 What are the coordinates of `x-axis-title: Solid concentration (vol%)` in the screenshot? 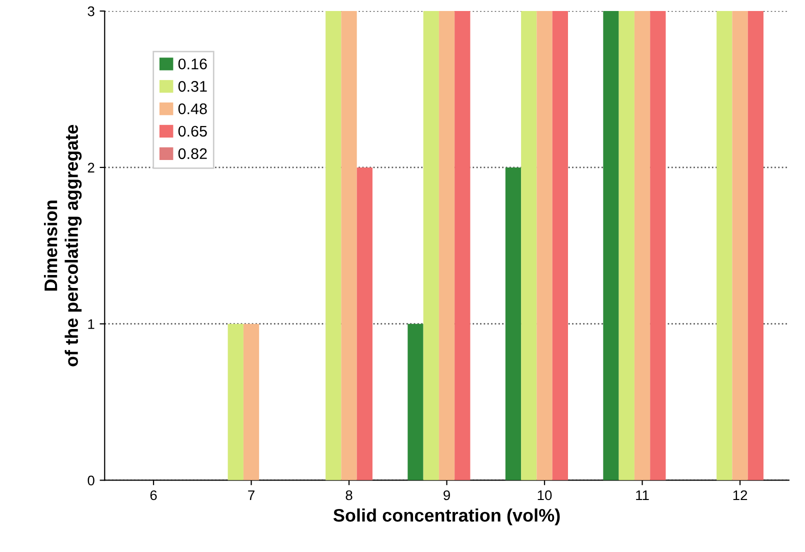 It's located at (446, 517).